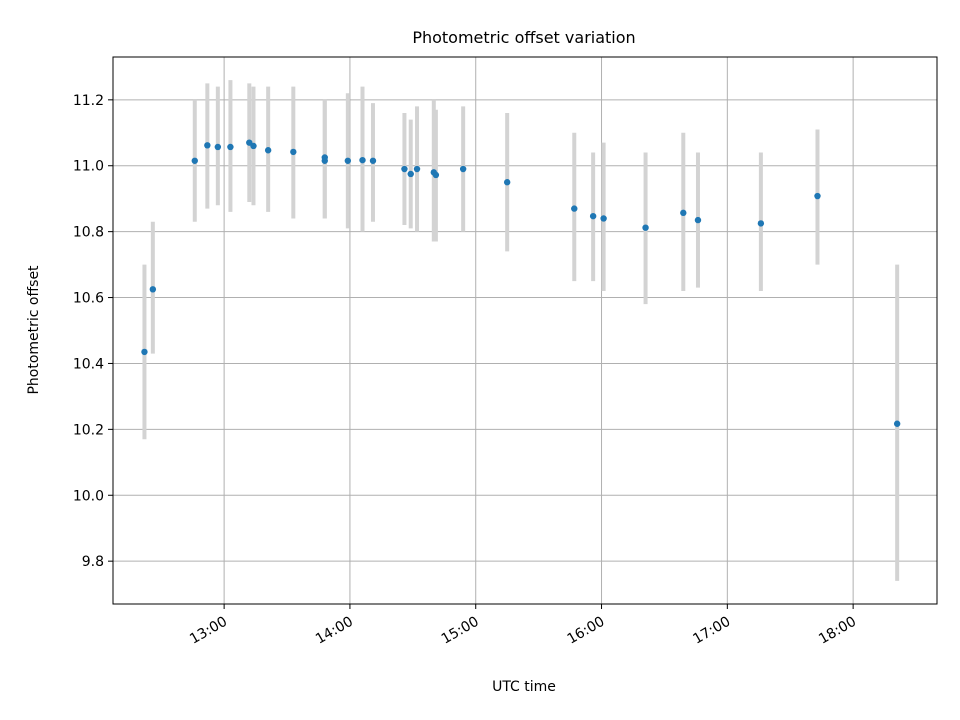 Image resolution: width=960 pixels, height=720 pixels. Describe the element at coordinates (88, 430) in the screenshot. I see `y-tick-label: 10.2` at that location.